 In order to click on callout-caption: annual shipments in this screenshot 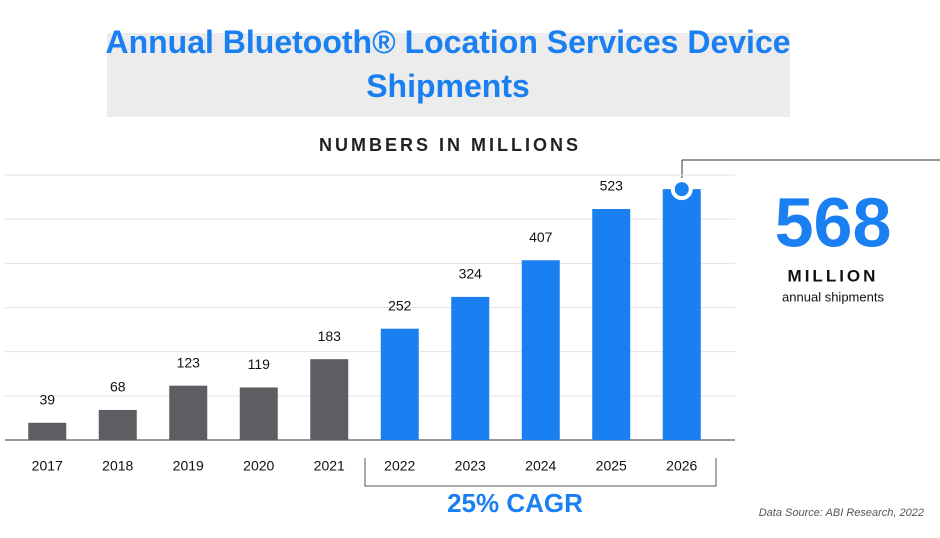, I will do `click(833, 296)`.